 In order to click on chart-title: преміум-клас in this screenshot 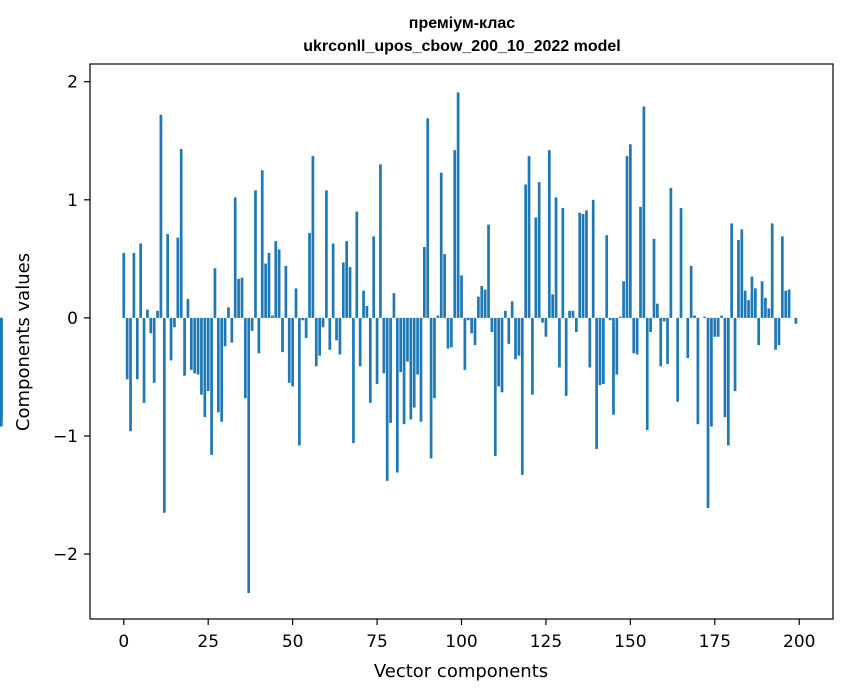, I will do `click(462, 23)`.